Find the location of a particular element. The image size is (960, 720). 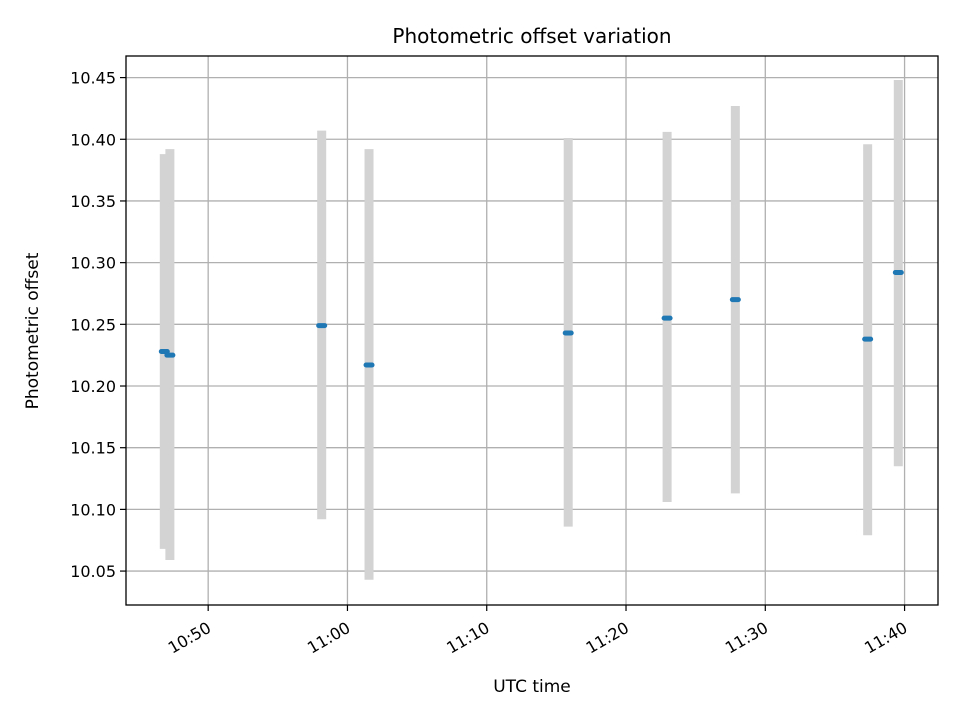

data-points is located at coordinates (531, 319).